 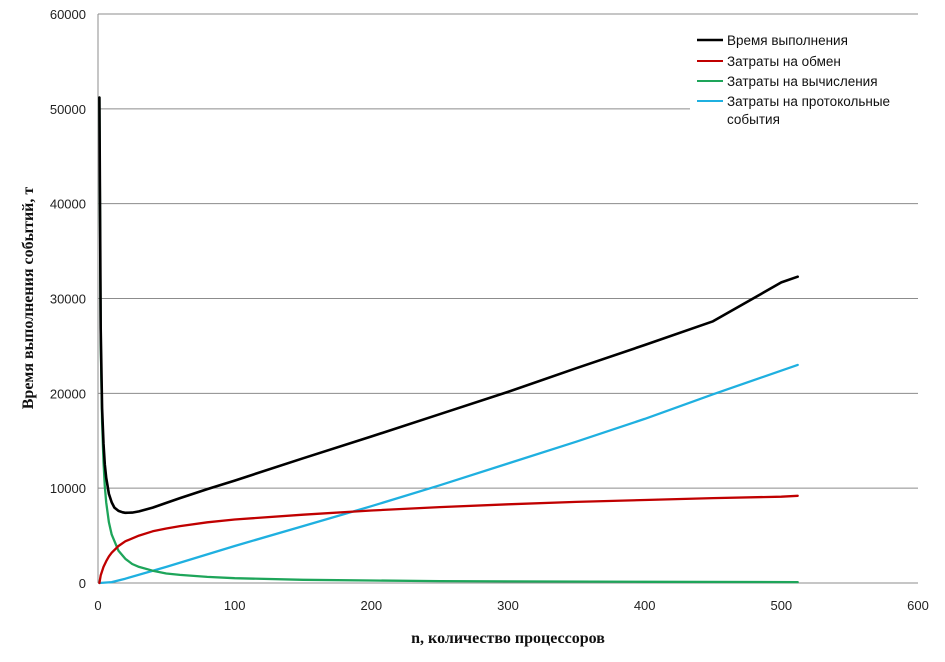 I want to click on x-tick-label: 300, so click(x=508, y=605).